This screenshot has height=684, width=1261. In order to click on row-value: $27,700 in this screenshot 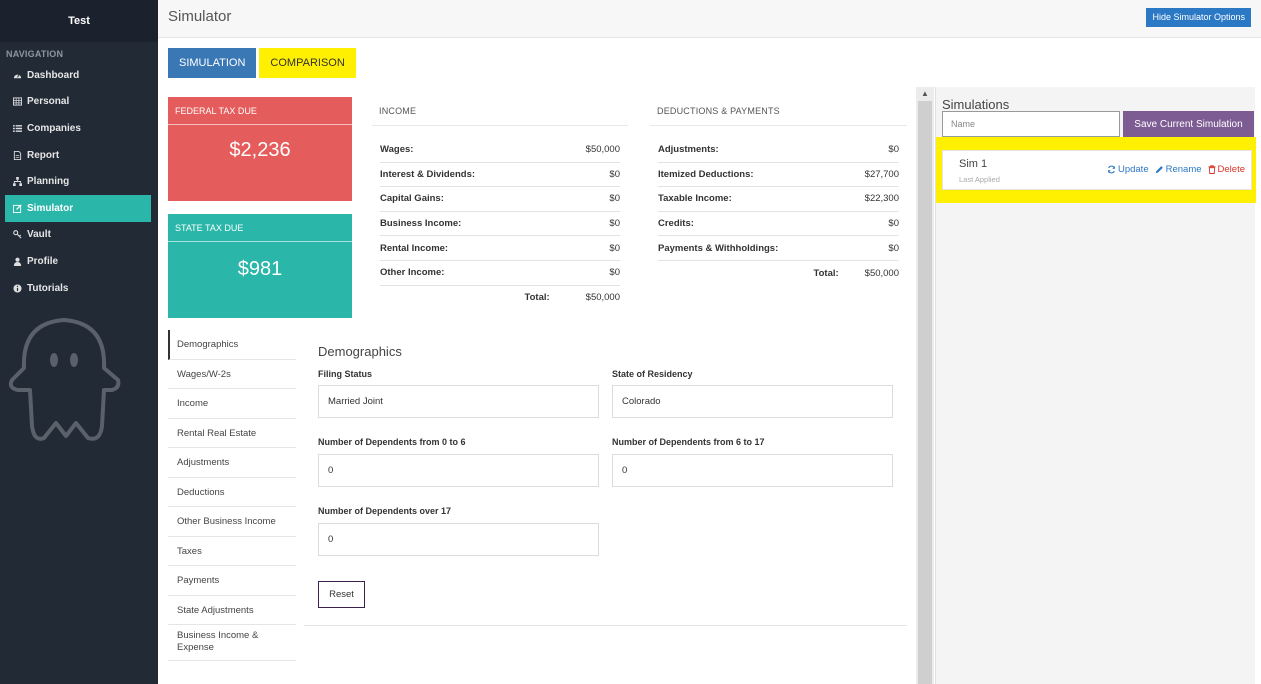, I will do `click(881, 174)`.